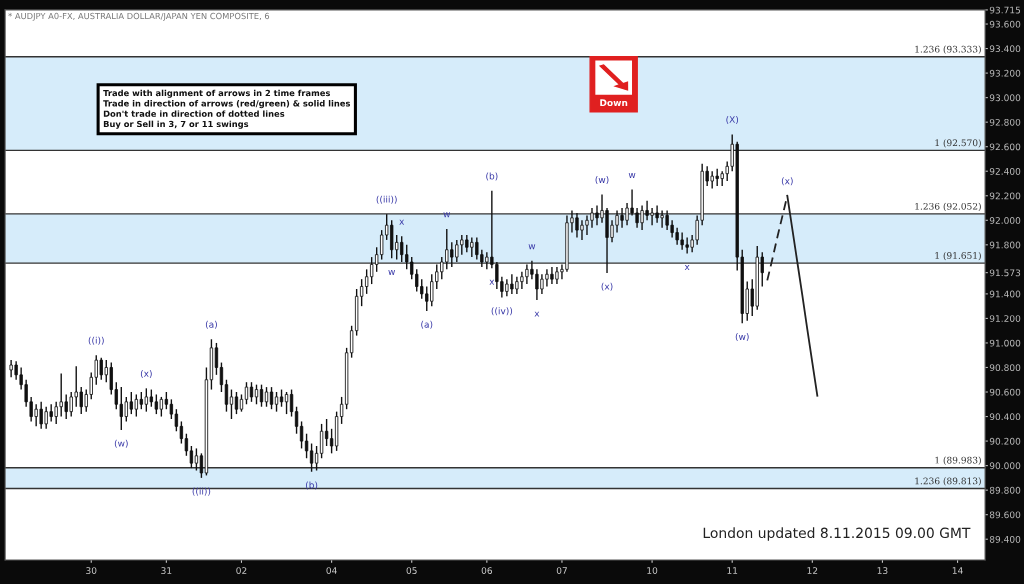 The height and width of the screenshot is (584, 1024). I want to click on y-tick-label: 89.600, so click(1005, 515).